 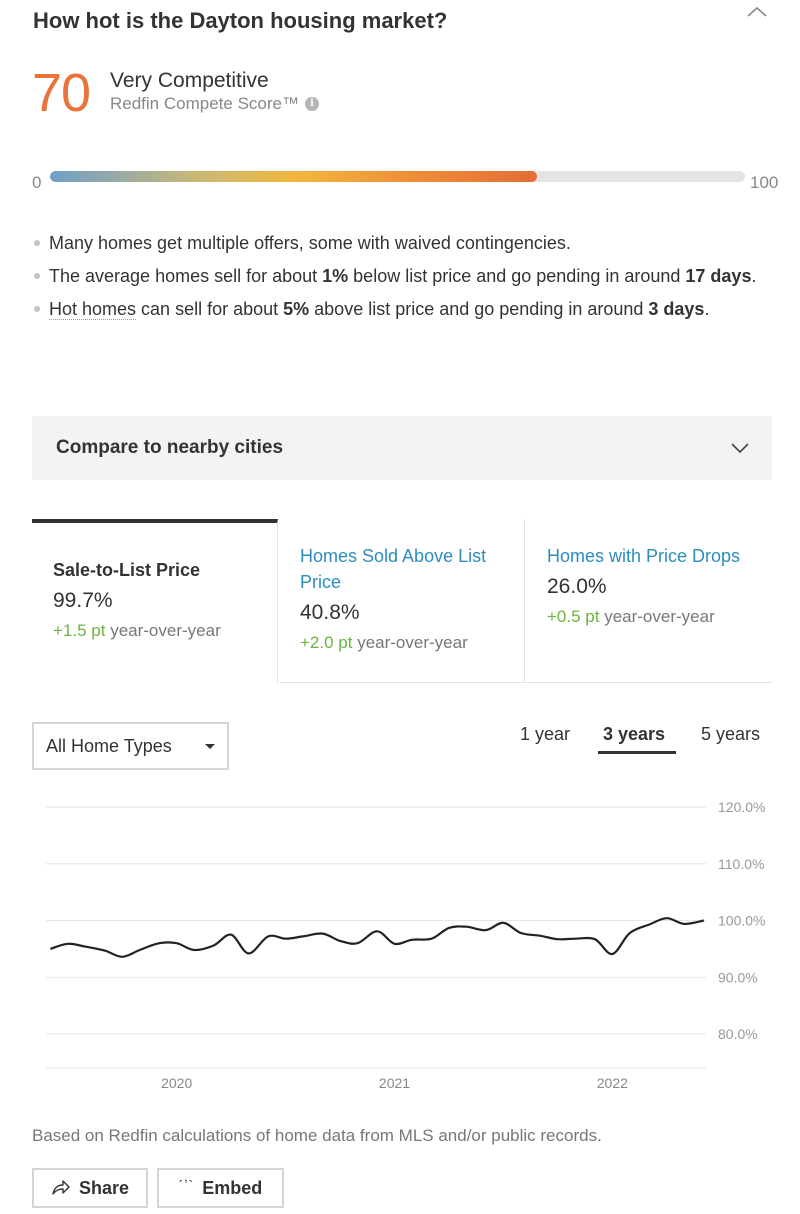 What do you see at coordinates (37, 182) in the screenshot?
I see `scale-min-label: 0` at bounding box center [37, 182].